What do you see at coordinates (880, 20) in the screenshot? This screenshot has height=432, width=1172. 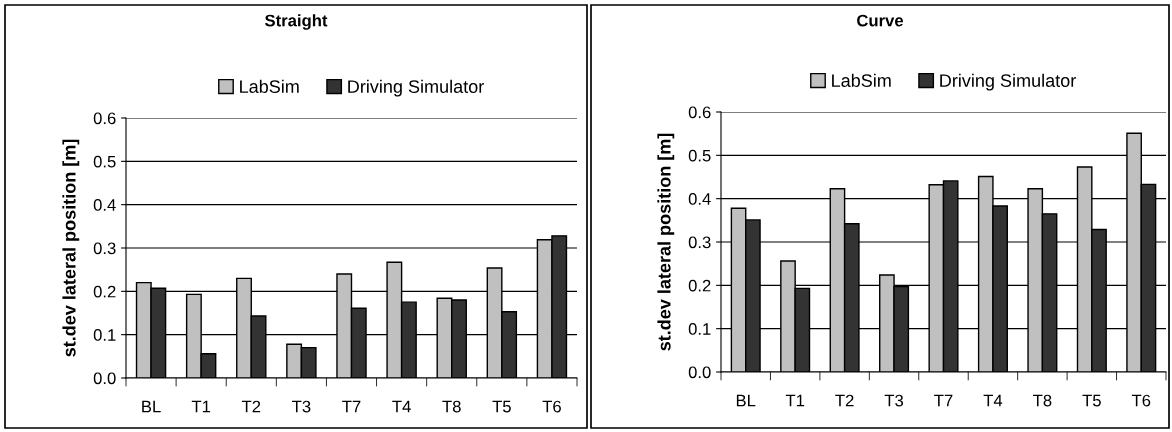 I see `chart-title: Curve` at bounding box center [880, 20].